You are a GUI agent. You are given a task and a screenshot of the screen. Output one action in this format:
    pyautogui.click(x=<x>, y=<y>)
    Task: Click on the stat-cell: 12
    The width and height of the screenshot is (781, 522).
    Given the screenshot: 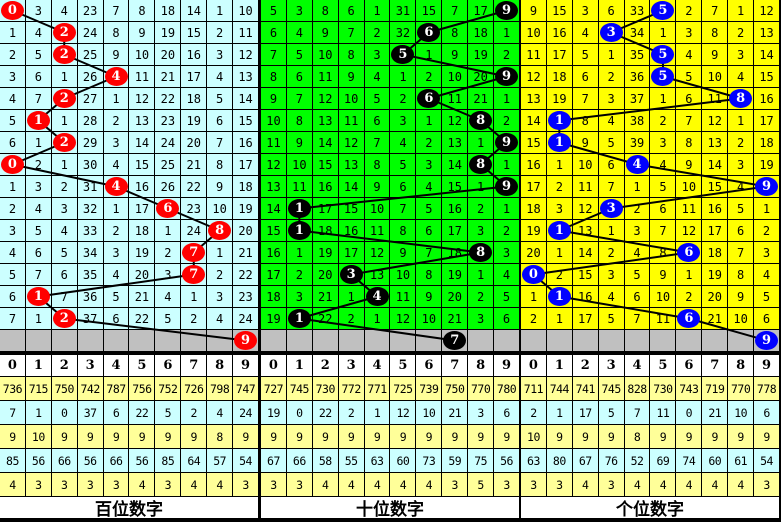 What is the action you would take?
    pyautogui.click(x=403, y=412)
    